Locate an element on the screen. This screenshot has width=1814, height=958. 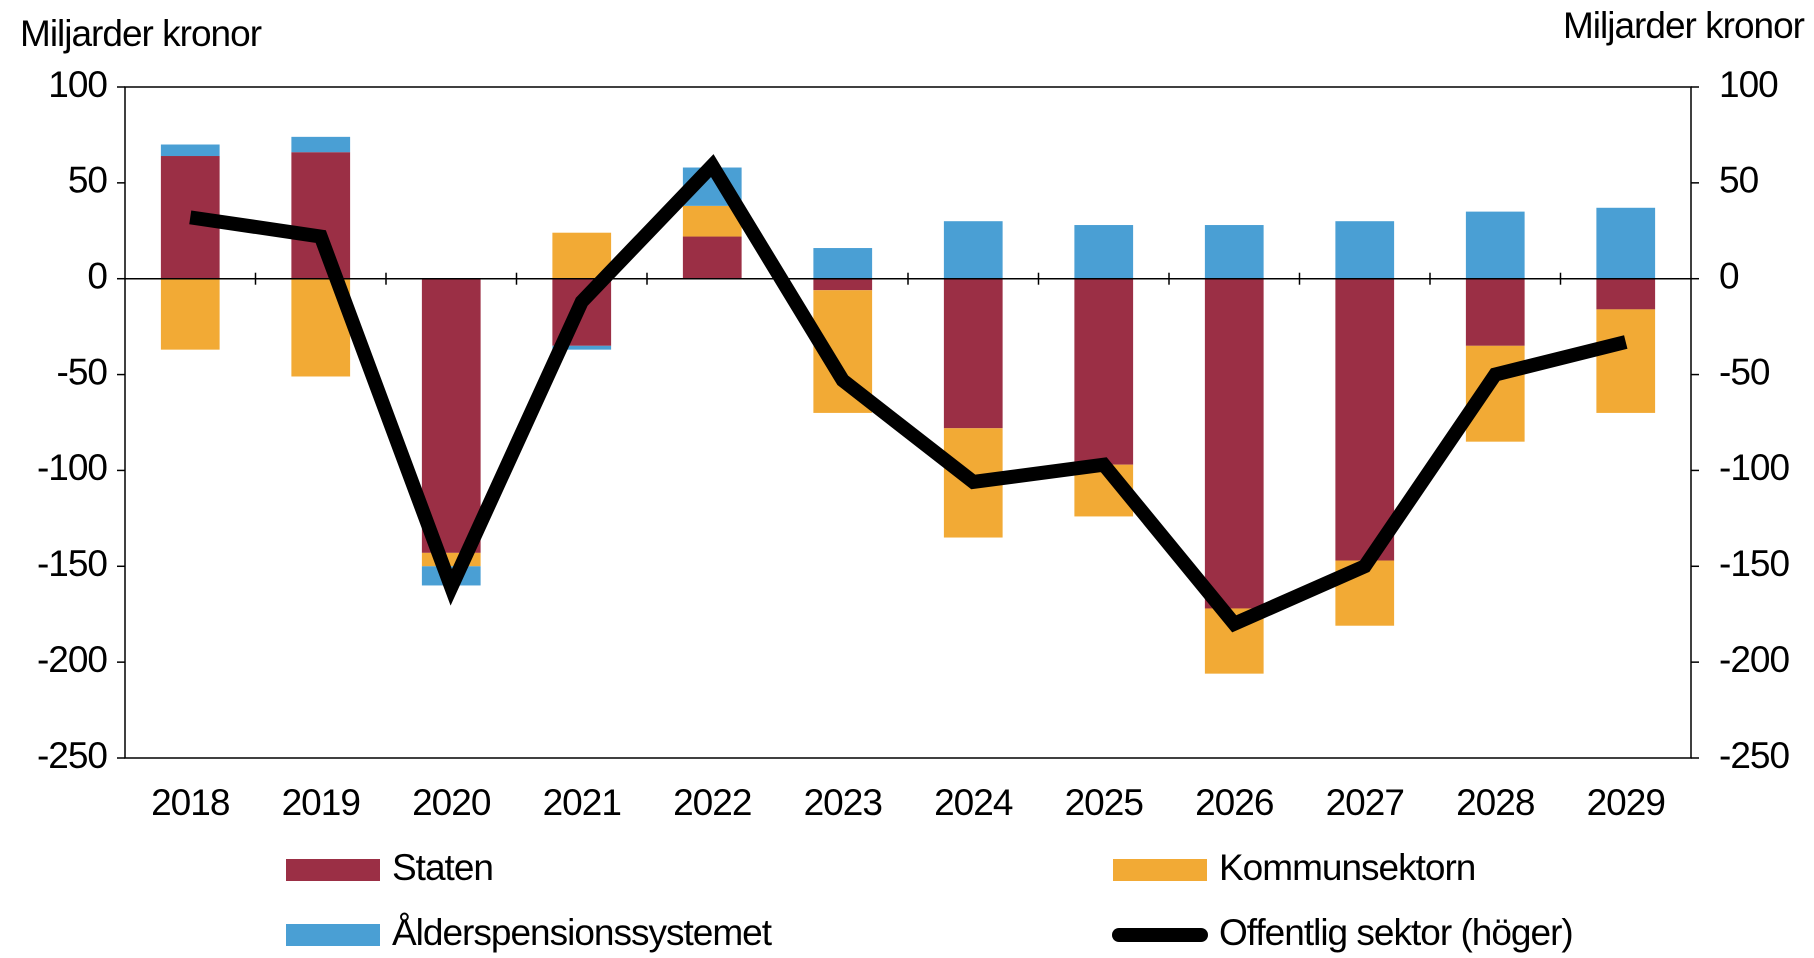
y-tick-label: 100 is located at coordinates (77, 84).